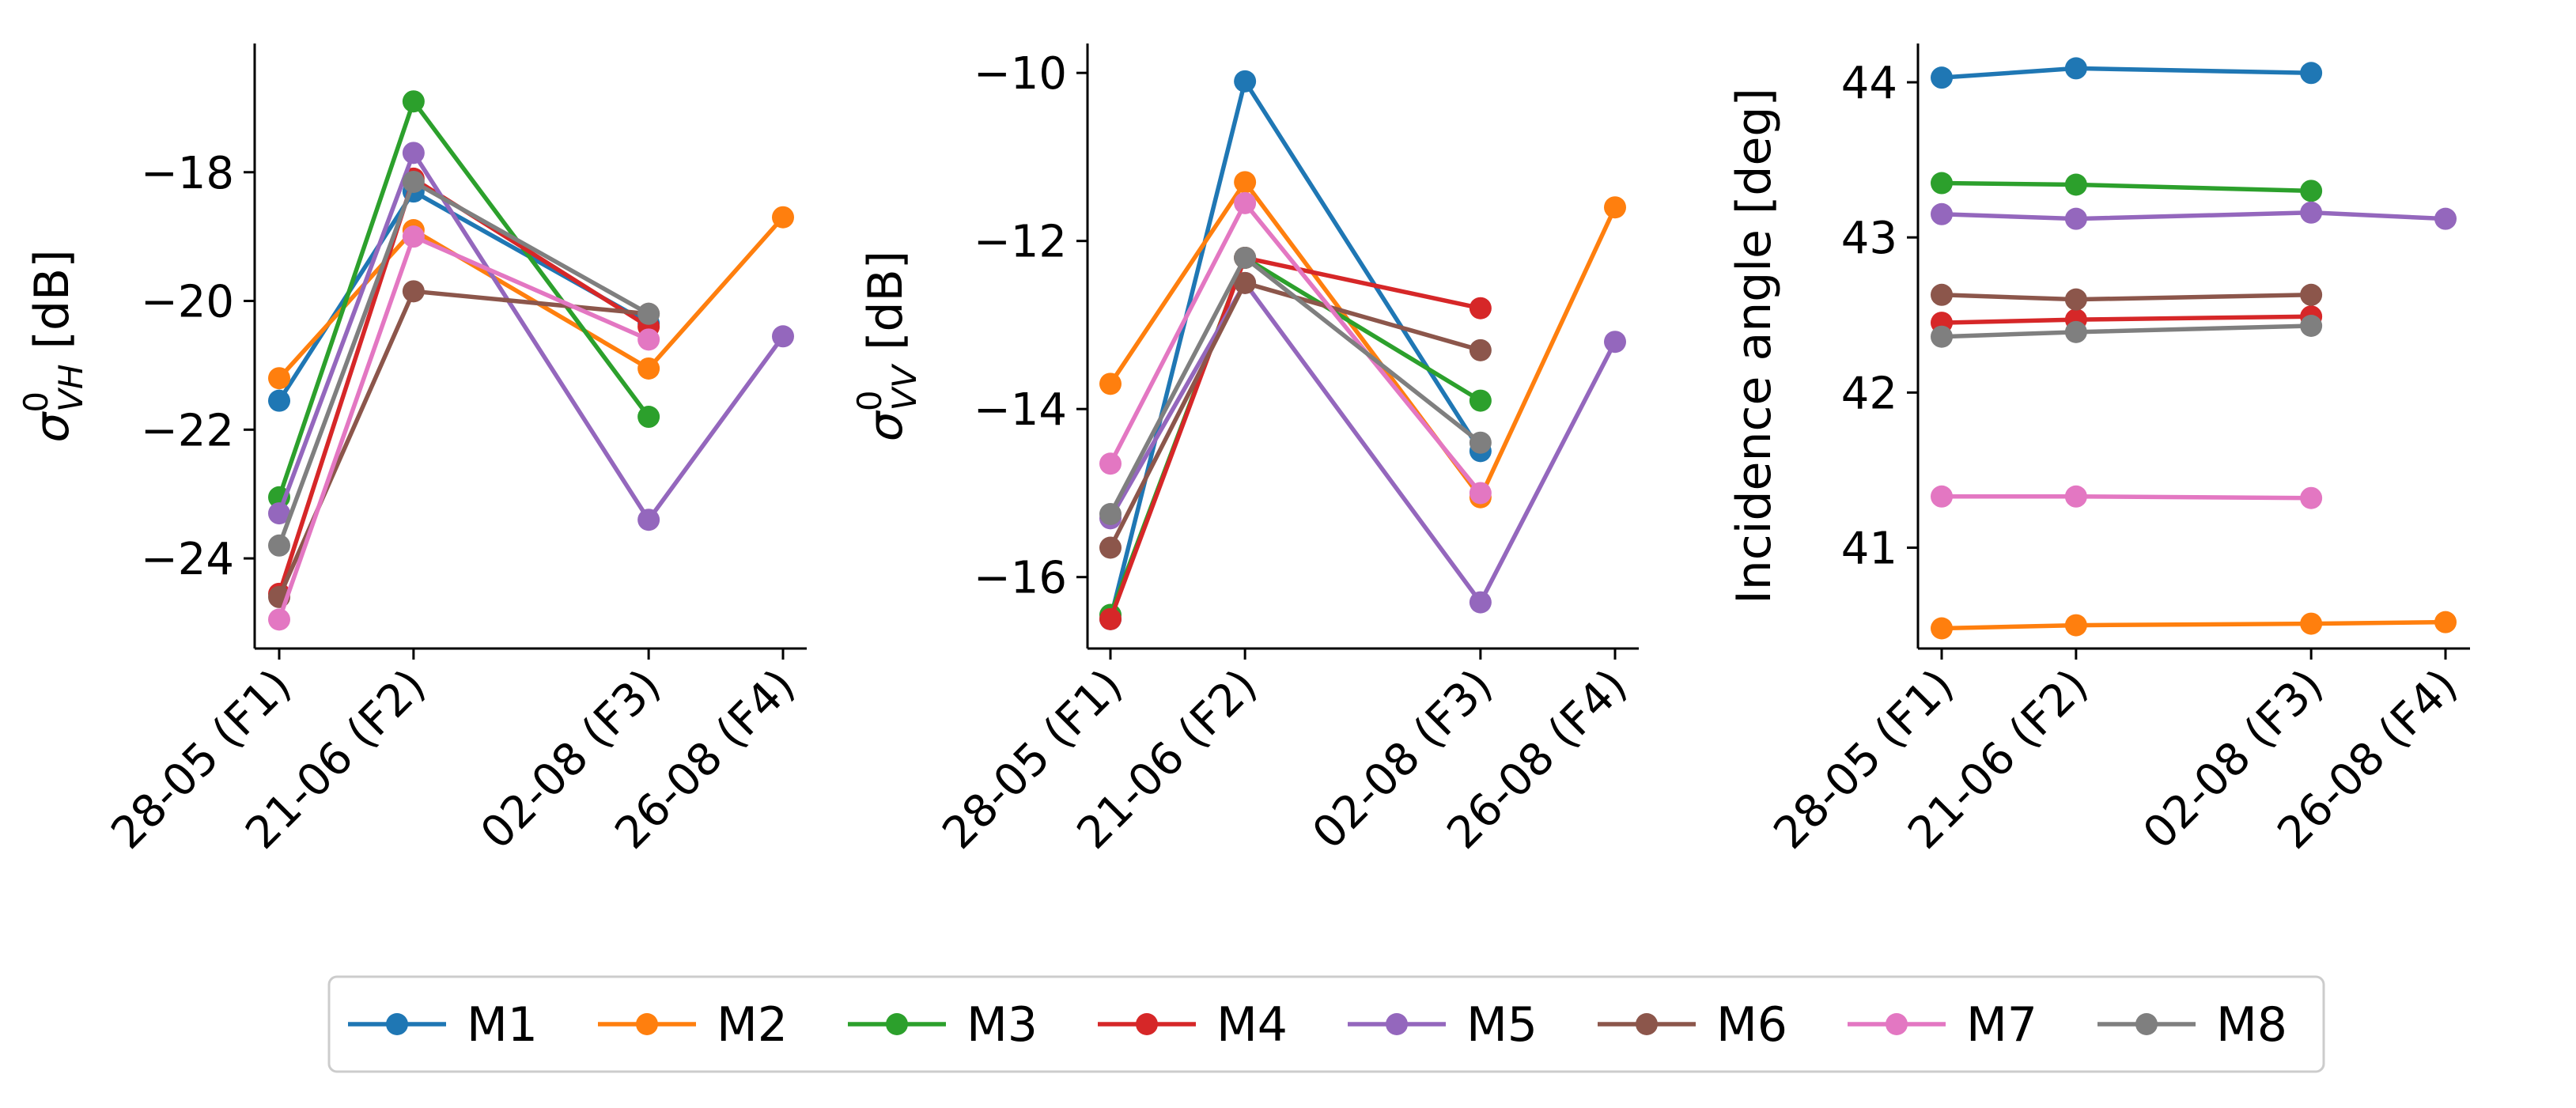 The image size is (2576, 1108). What do you see at coordinates (1443, 1025) in the screenshot?
I see `legend-entry-M5: M5` at bounding box center [1443, 1025].